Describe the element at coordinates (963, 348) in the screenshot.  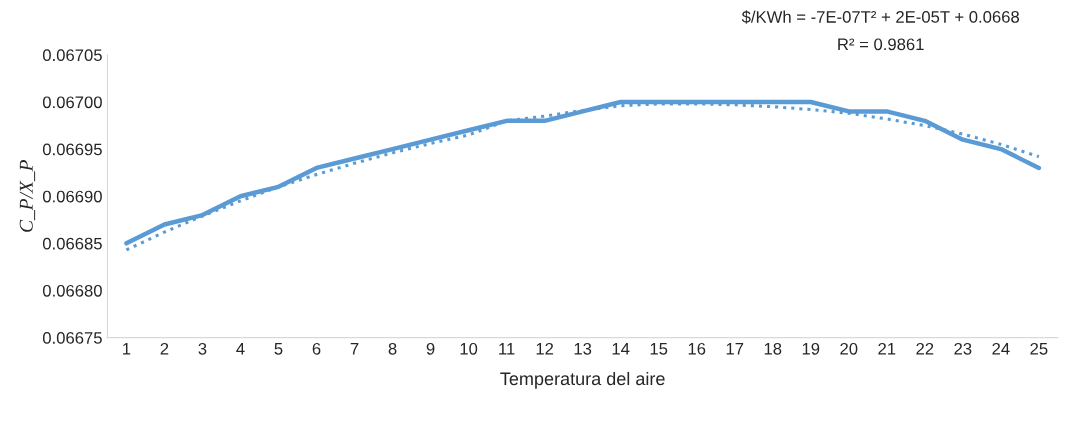
I see `x-tick-label: 23` at that location.